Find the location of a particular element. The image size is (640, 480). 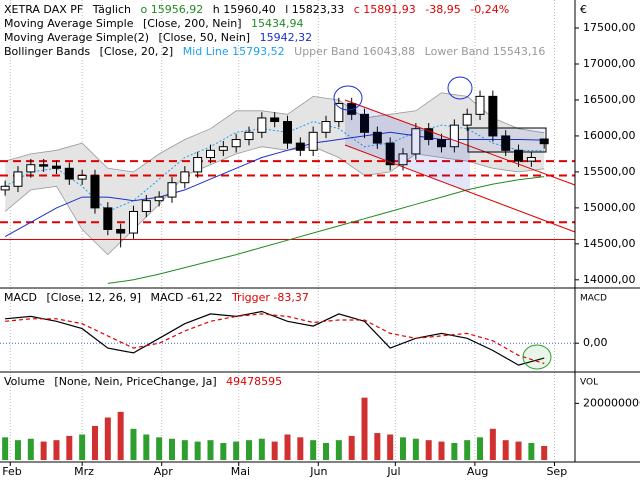

x-tick-label: Jul is located at coordinates (393, 471).